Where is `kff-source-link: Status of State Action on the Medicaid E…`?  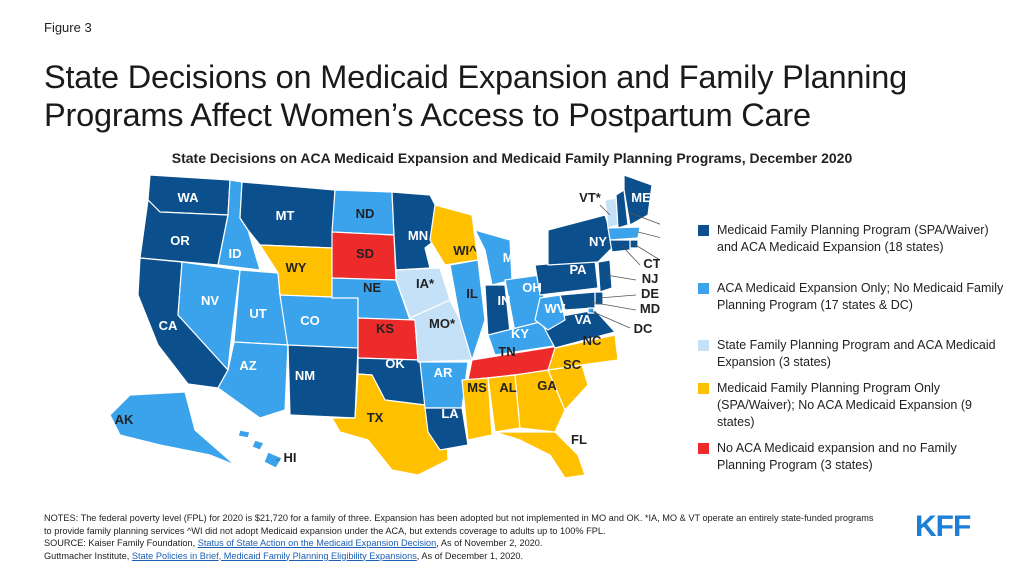 kff-source-link: Status of State Action on the Medicaid E… is located at coordinates (317, 543).